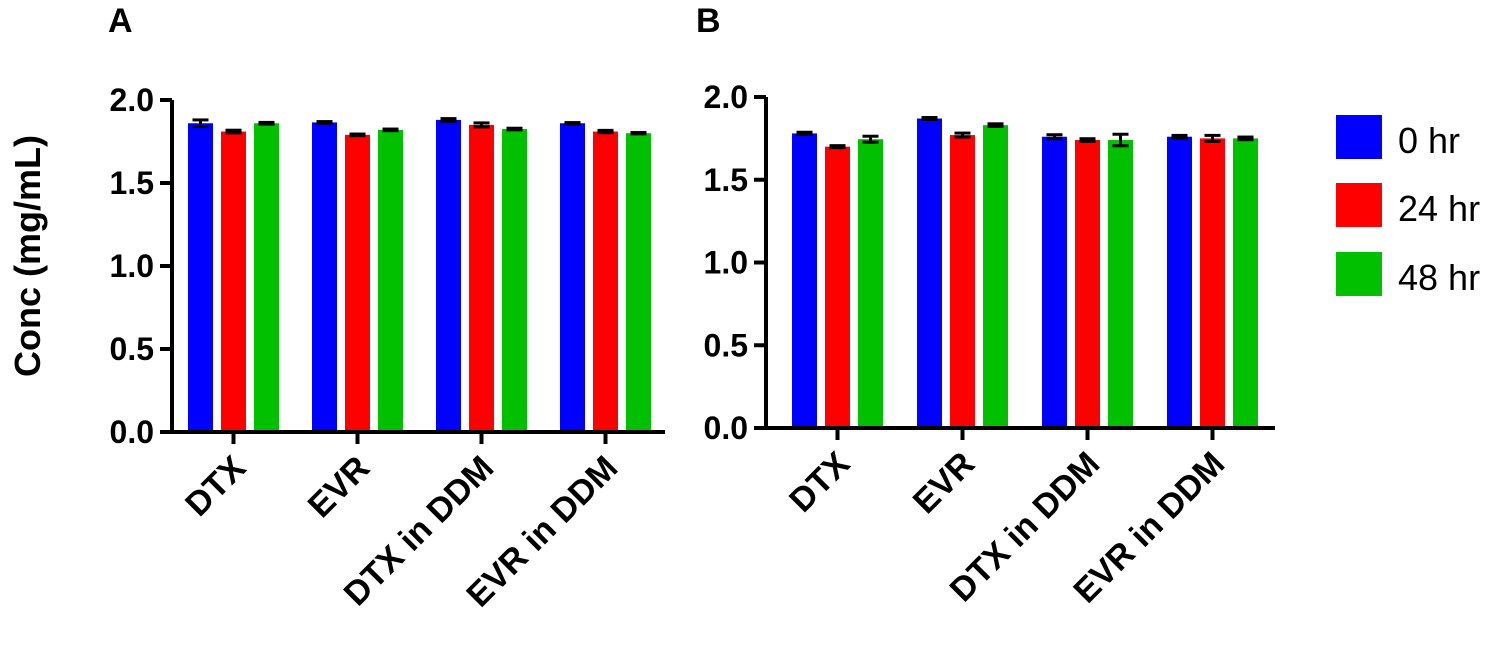  What do you see at coordinates (1359, 274) in the screenshot?
I see `legend-swatch-48hr` at bounding box center [1359, 274].